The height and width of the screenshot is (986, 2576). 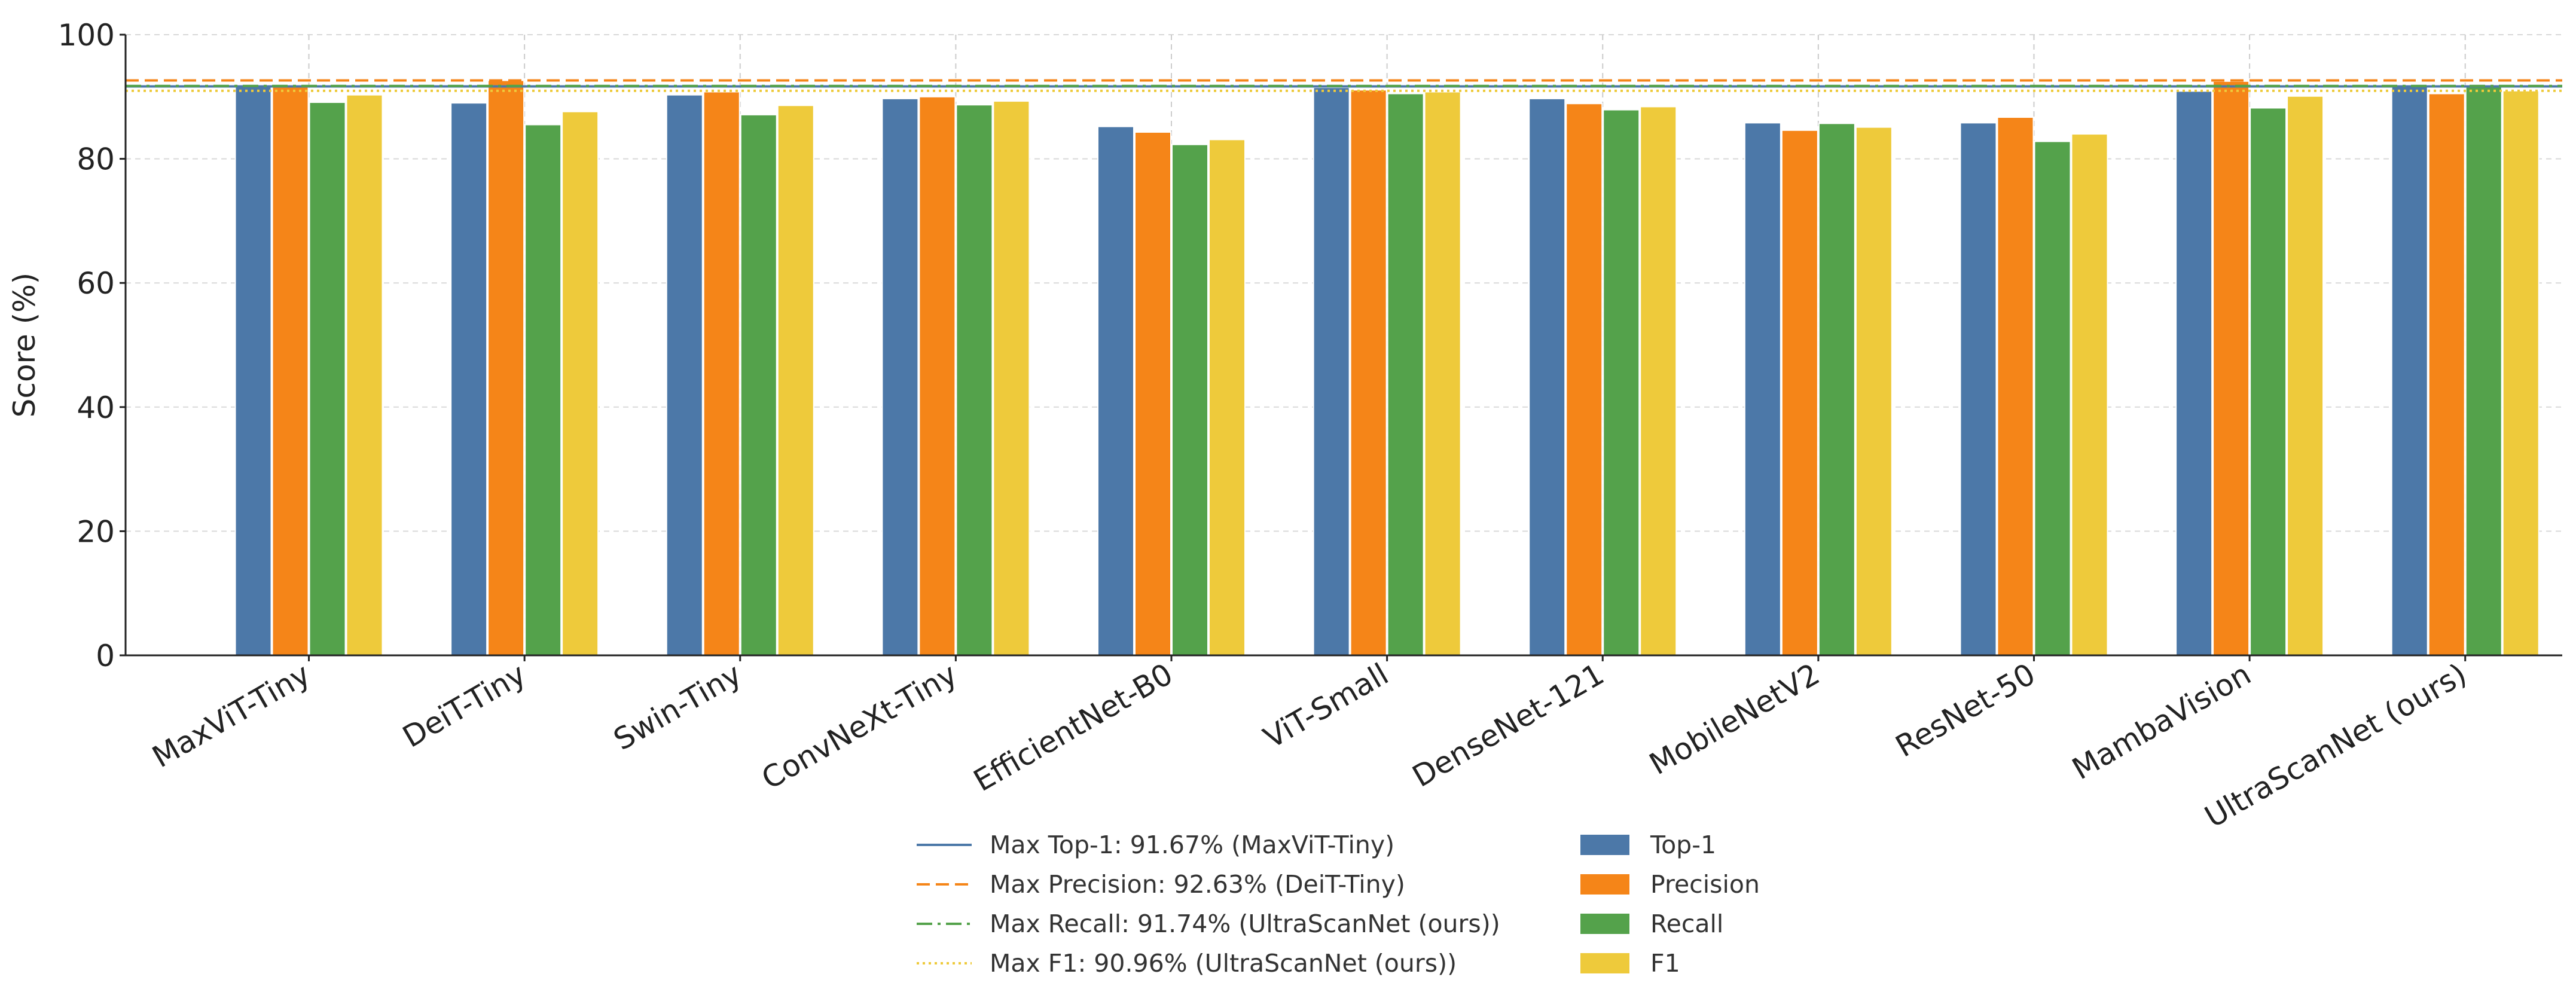 What do you see at coordinates (1197, 884) in the screenshot?
I see `legend-label: Max Precision: 92.63% (DeiT-Tiny)` at bounding box center [1197, 884].